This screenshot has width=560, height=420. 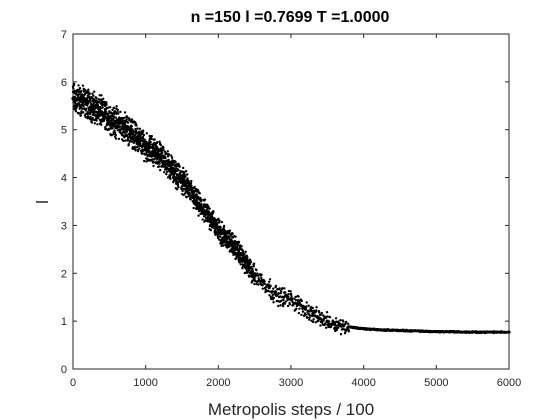 I want to click on y-tick-label: 3, so click(x=64, y=226).